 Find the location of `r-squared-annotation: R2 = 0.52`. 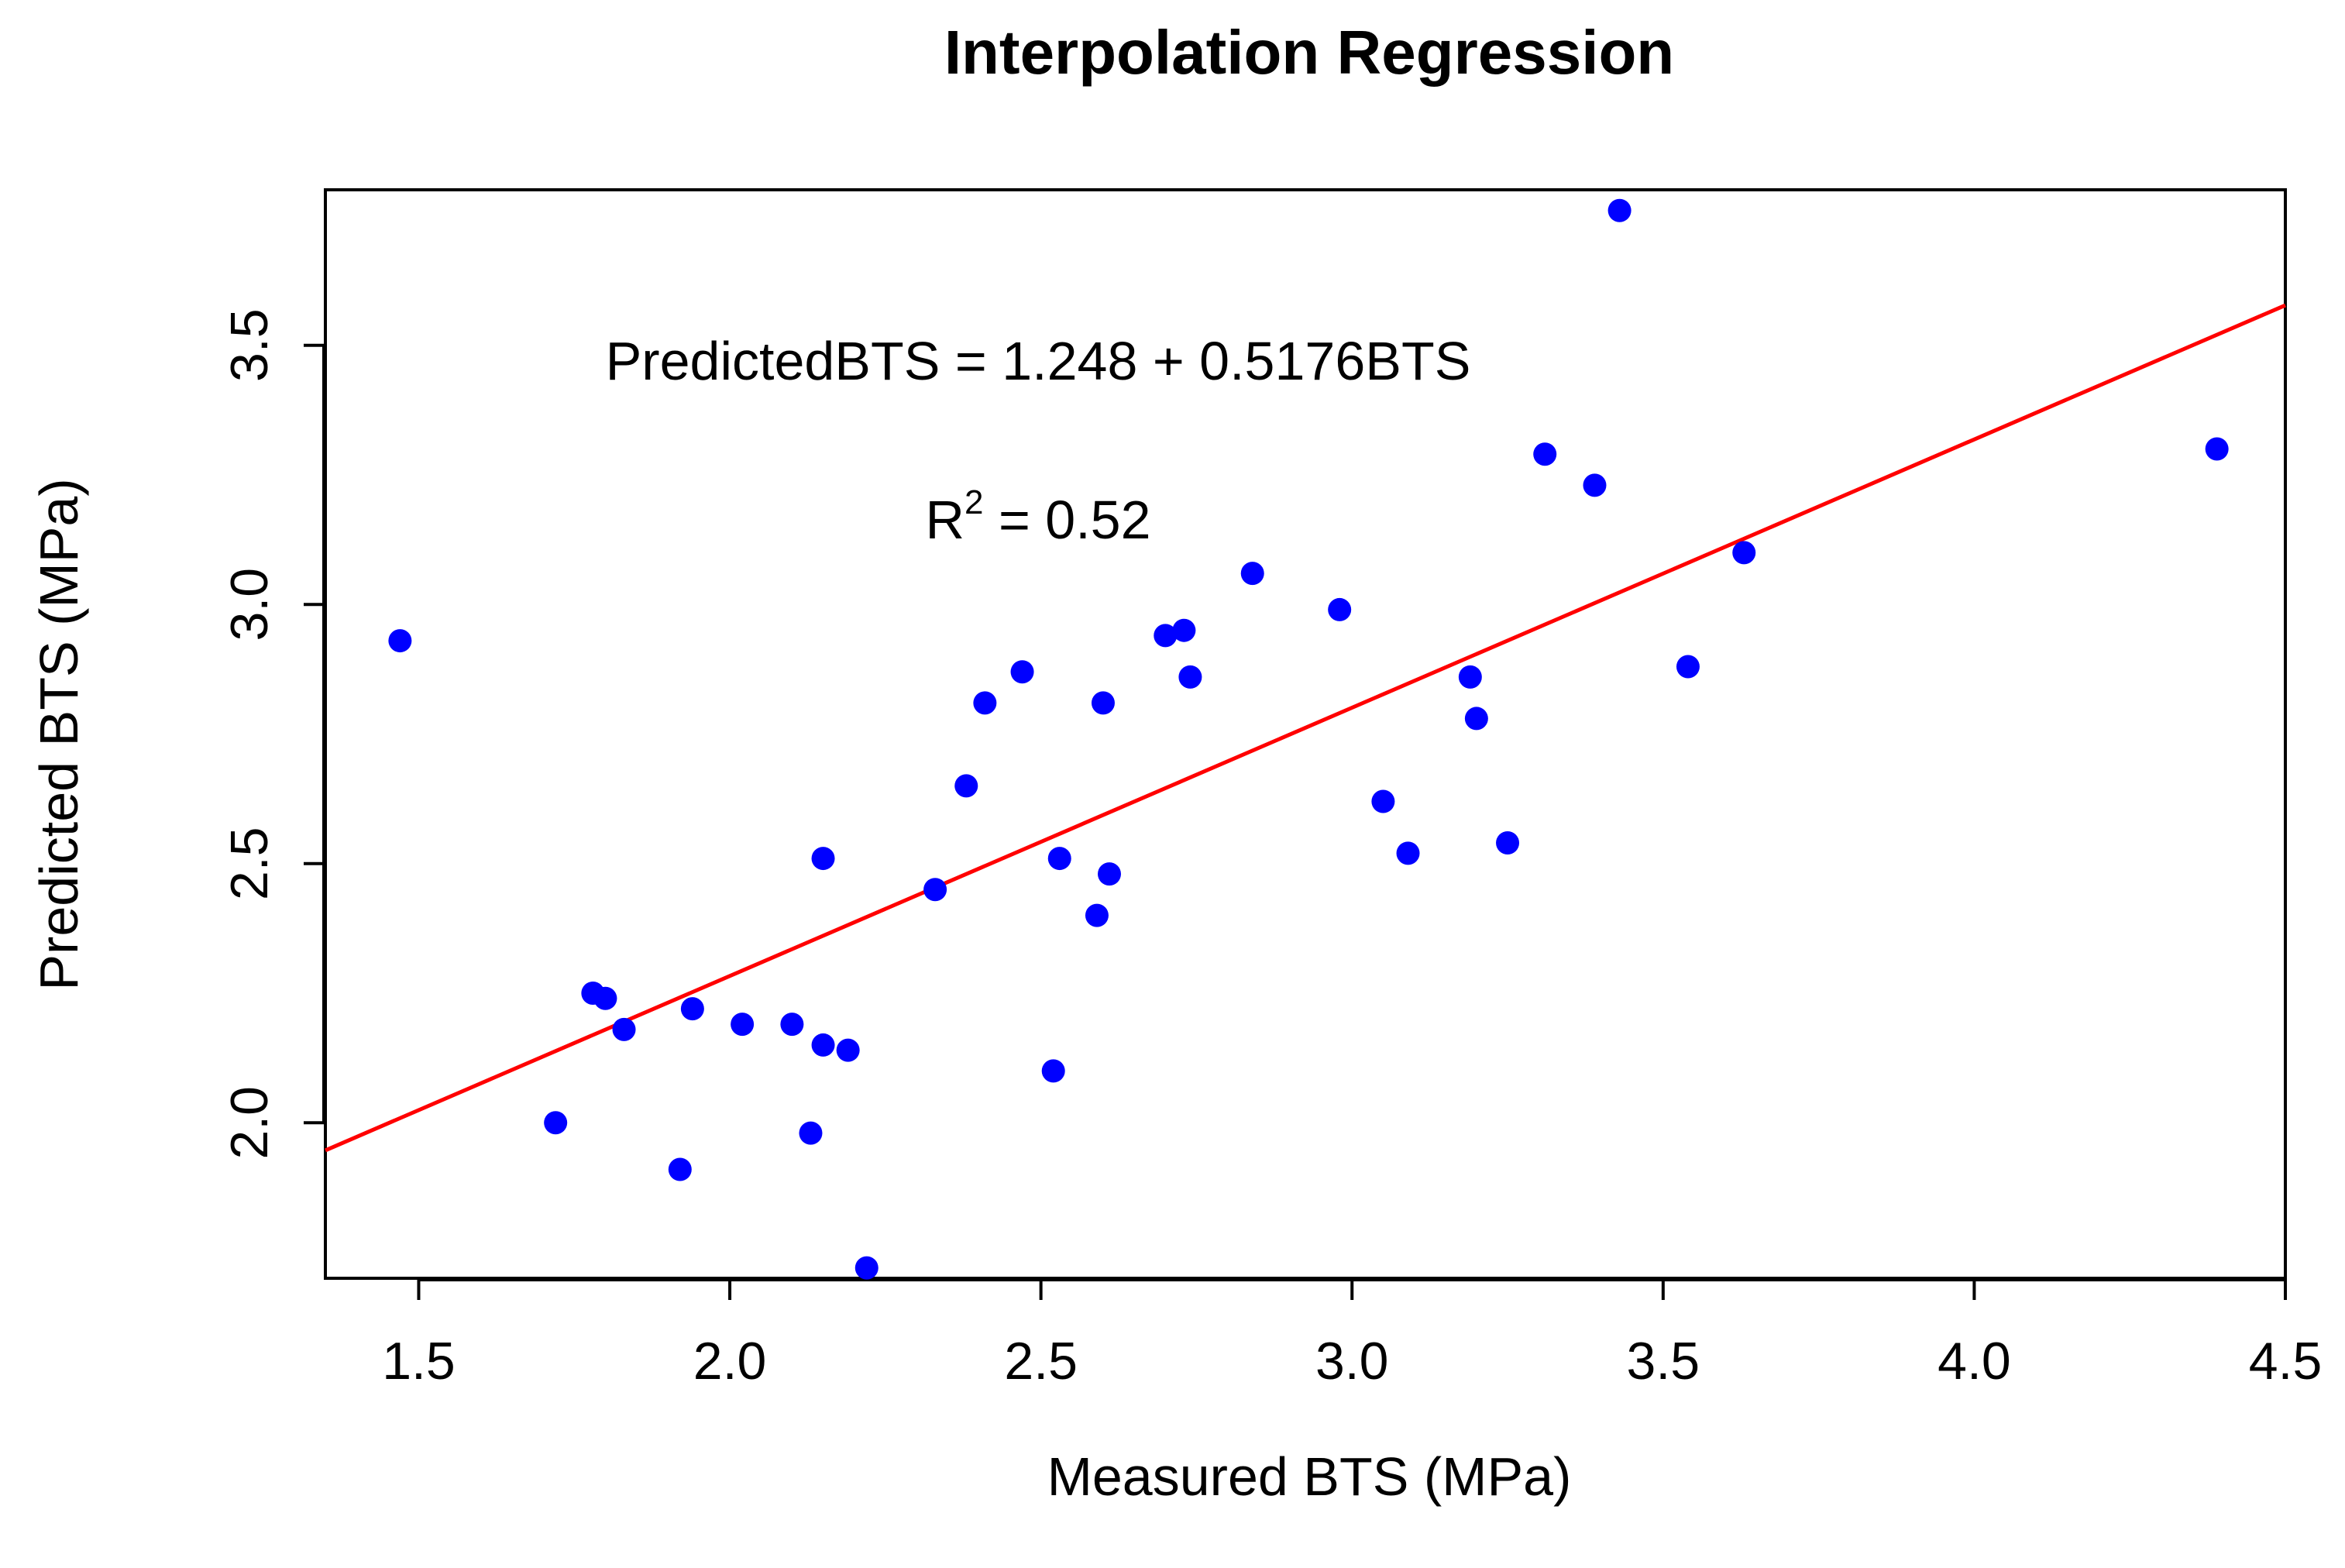

r-squared-annotation: R2 = 0.52 is located at coordinates (1037, 516).